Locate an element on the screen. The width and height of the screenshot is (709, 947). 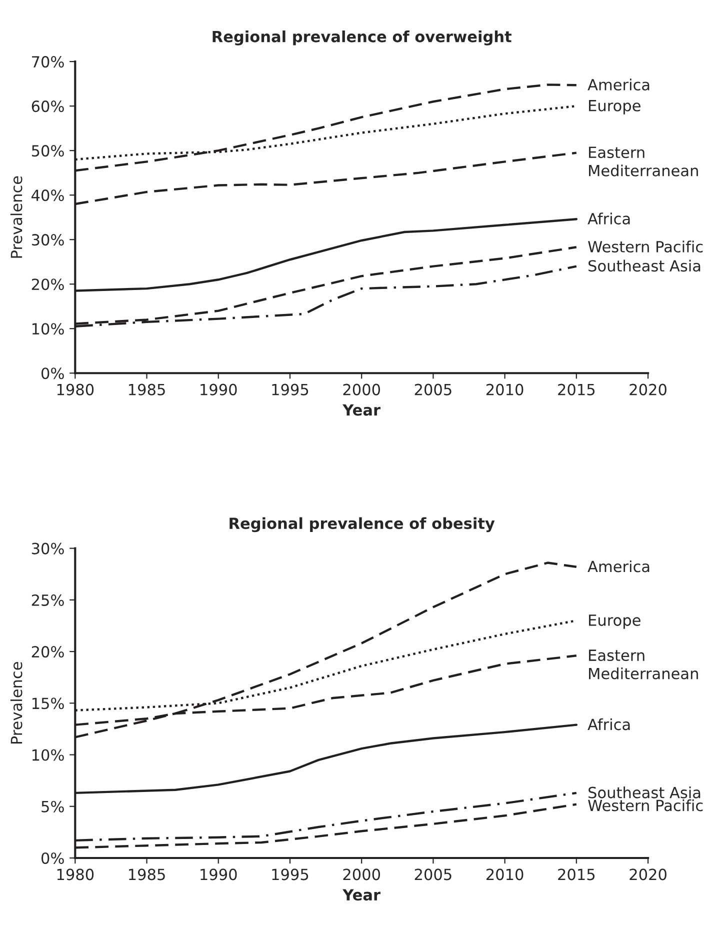
y-tick-label: 50% is located at coordinates (48, 151).